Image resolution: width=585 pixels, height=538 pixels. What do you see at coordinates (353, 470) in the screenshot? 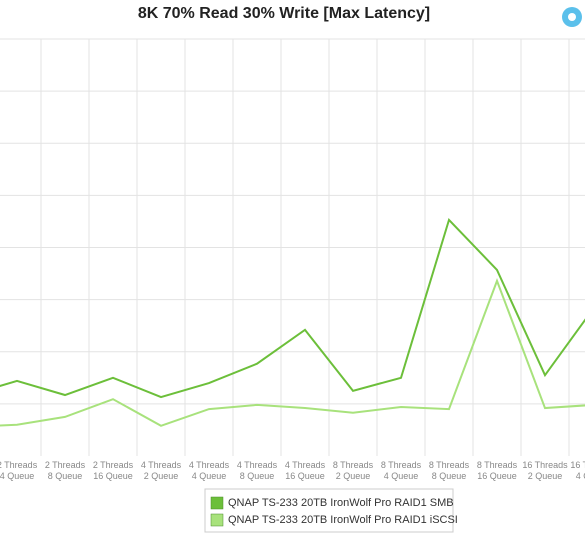
I see `x-tick-label: 8 Threads 2 Queue` at bounding box center [353, 470].